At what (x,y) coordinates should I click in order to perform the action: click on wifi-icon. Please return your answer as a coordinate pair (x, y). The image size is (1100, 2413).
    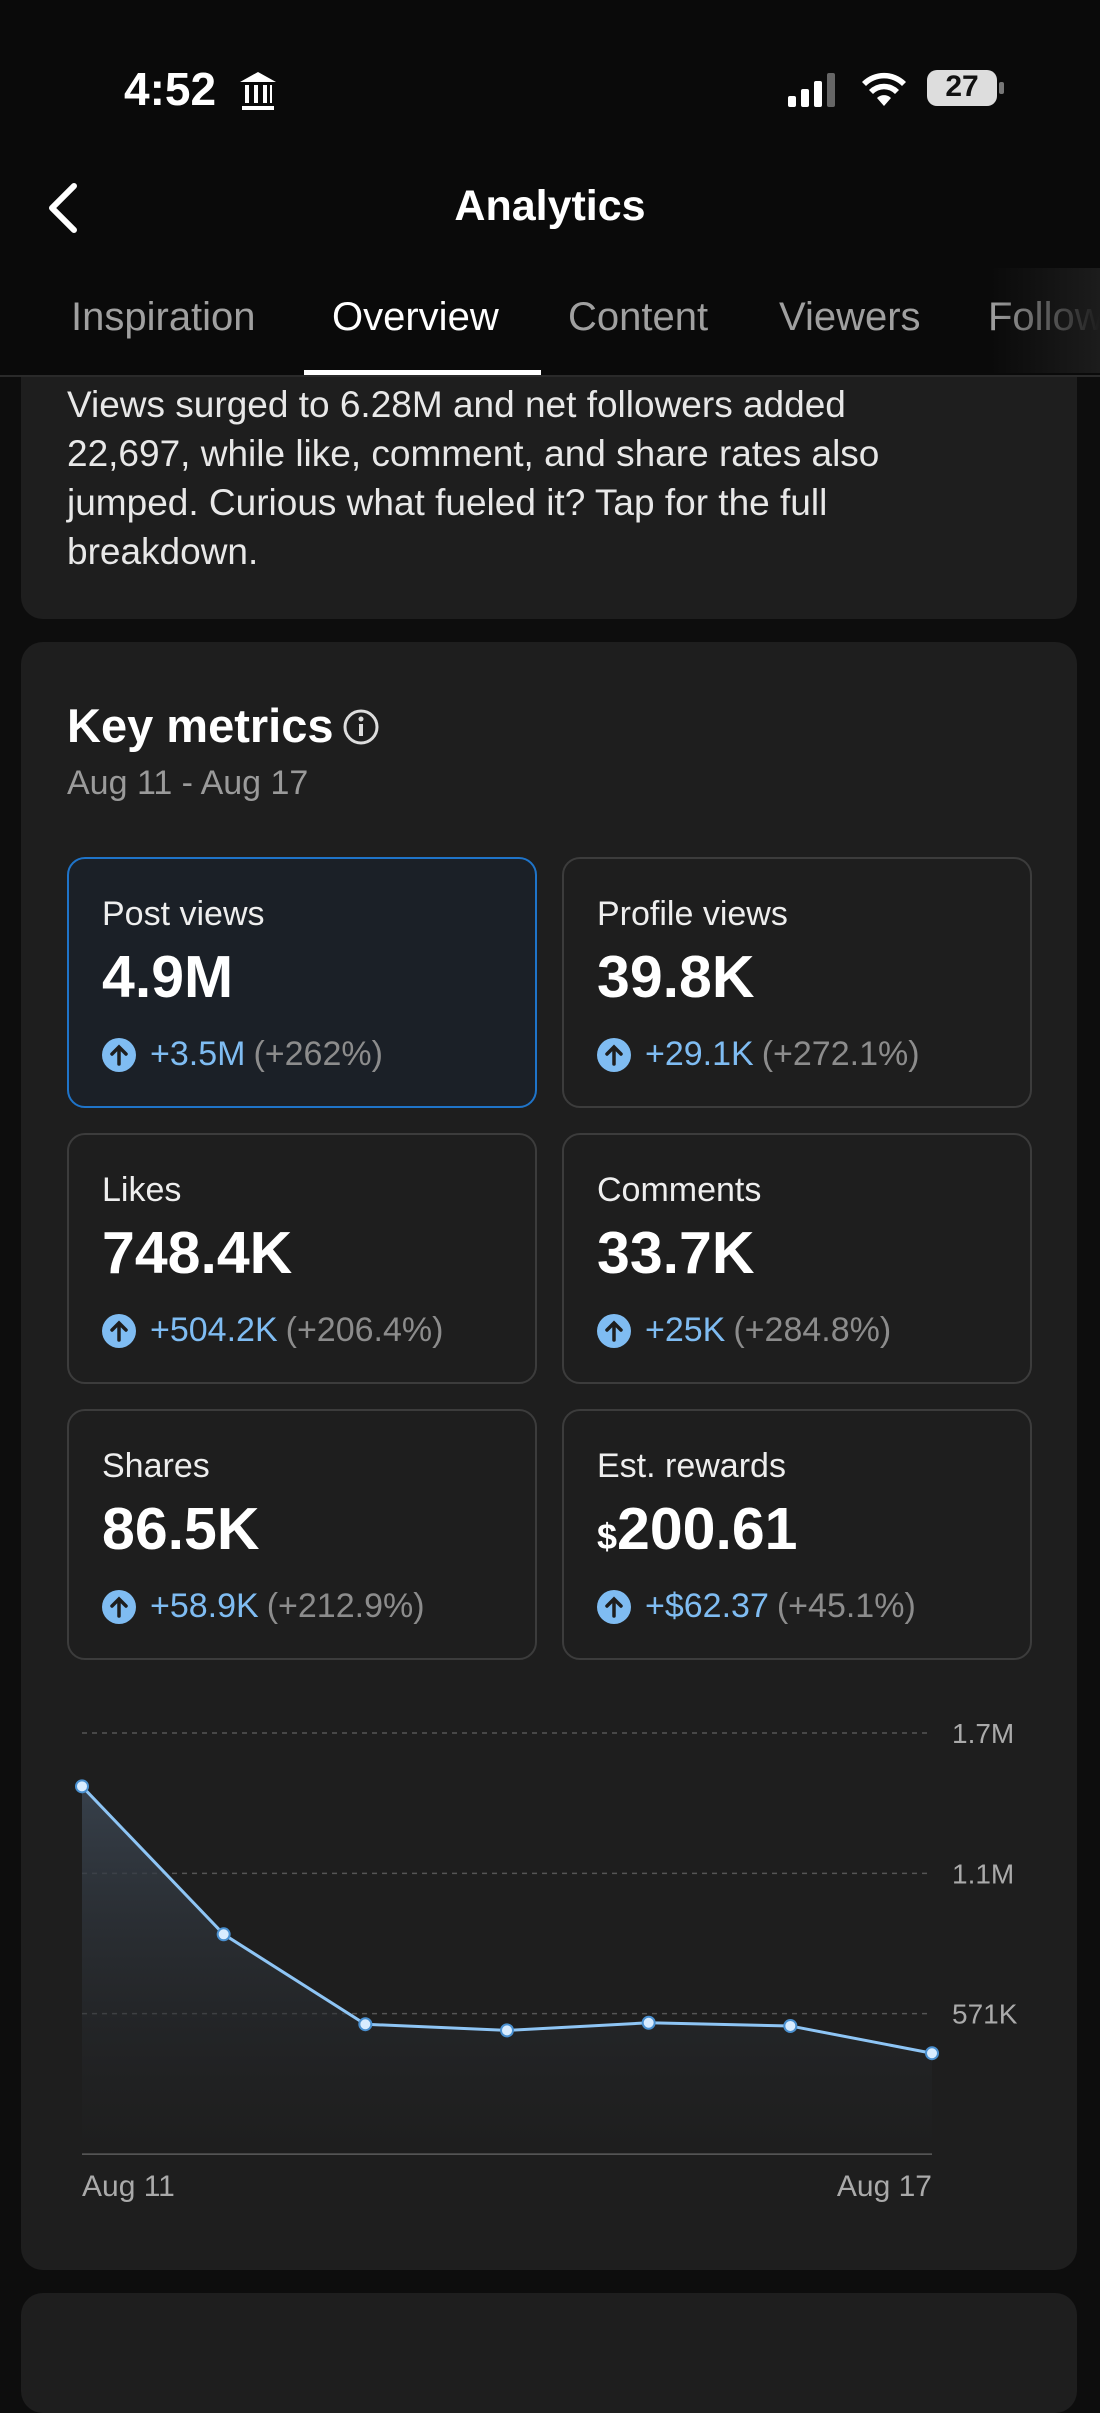
    Looking at the image, I should click on (884, 89).